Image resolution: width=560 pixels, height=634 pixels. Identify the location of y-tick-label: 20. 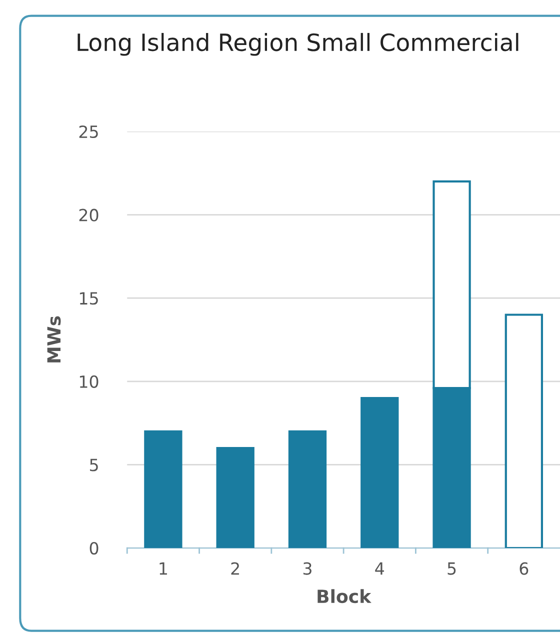
(88, 215).